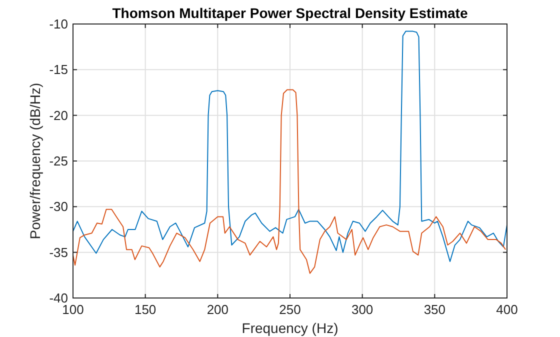 Image resolution: width=560 pixels, height=337 pixels. What do you see at coordinates (58, 252) in the screenshot?
I see `y-tick-label: -35` at bounding box center [58, 252].